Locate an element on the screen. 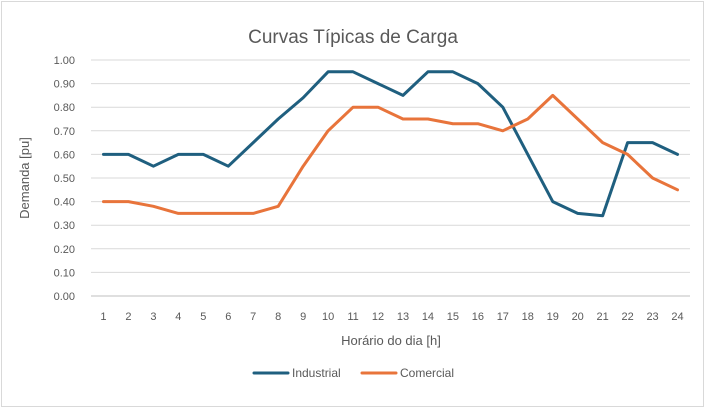  x-axis-title: Horário do dia [h] is located at coordinates (391, 340).